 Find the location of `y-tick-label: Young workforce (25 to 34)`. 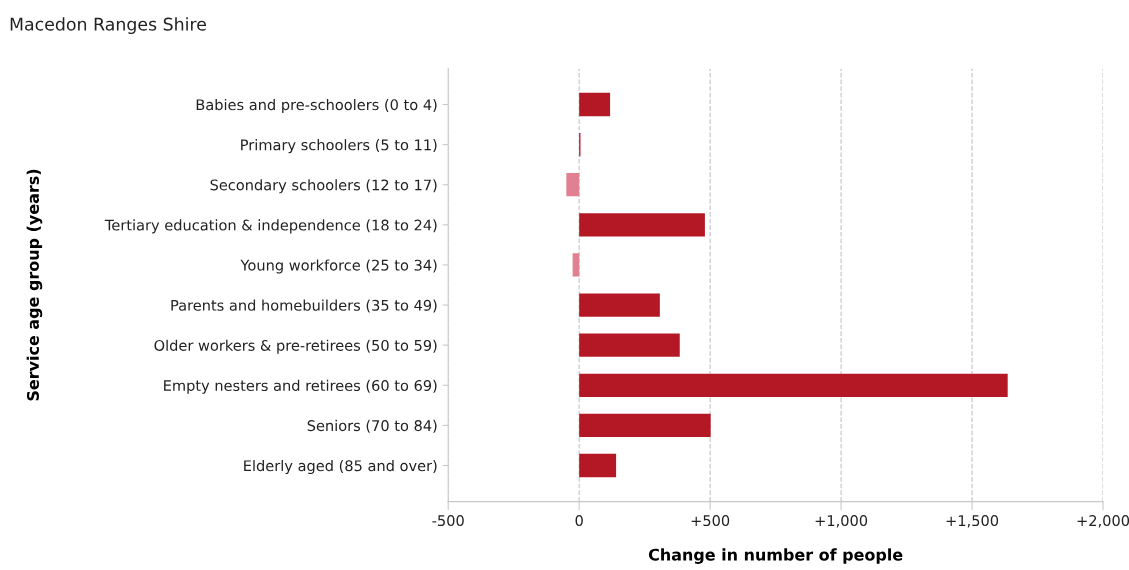

y-tick-label: Young workforce (25 to 34) is located at coordinates (338, 266).